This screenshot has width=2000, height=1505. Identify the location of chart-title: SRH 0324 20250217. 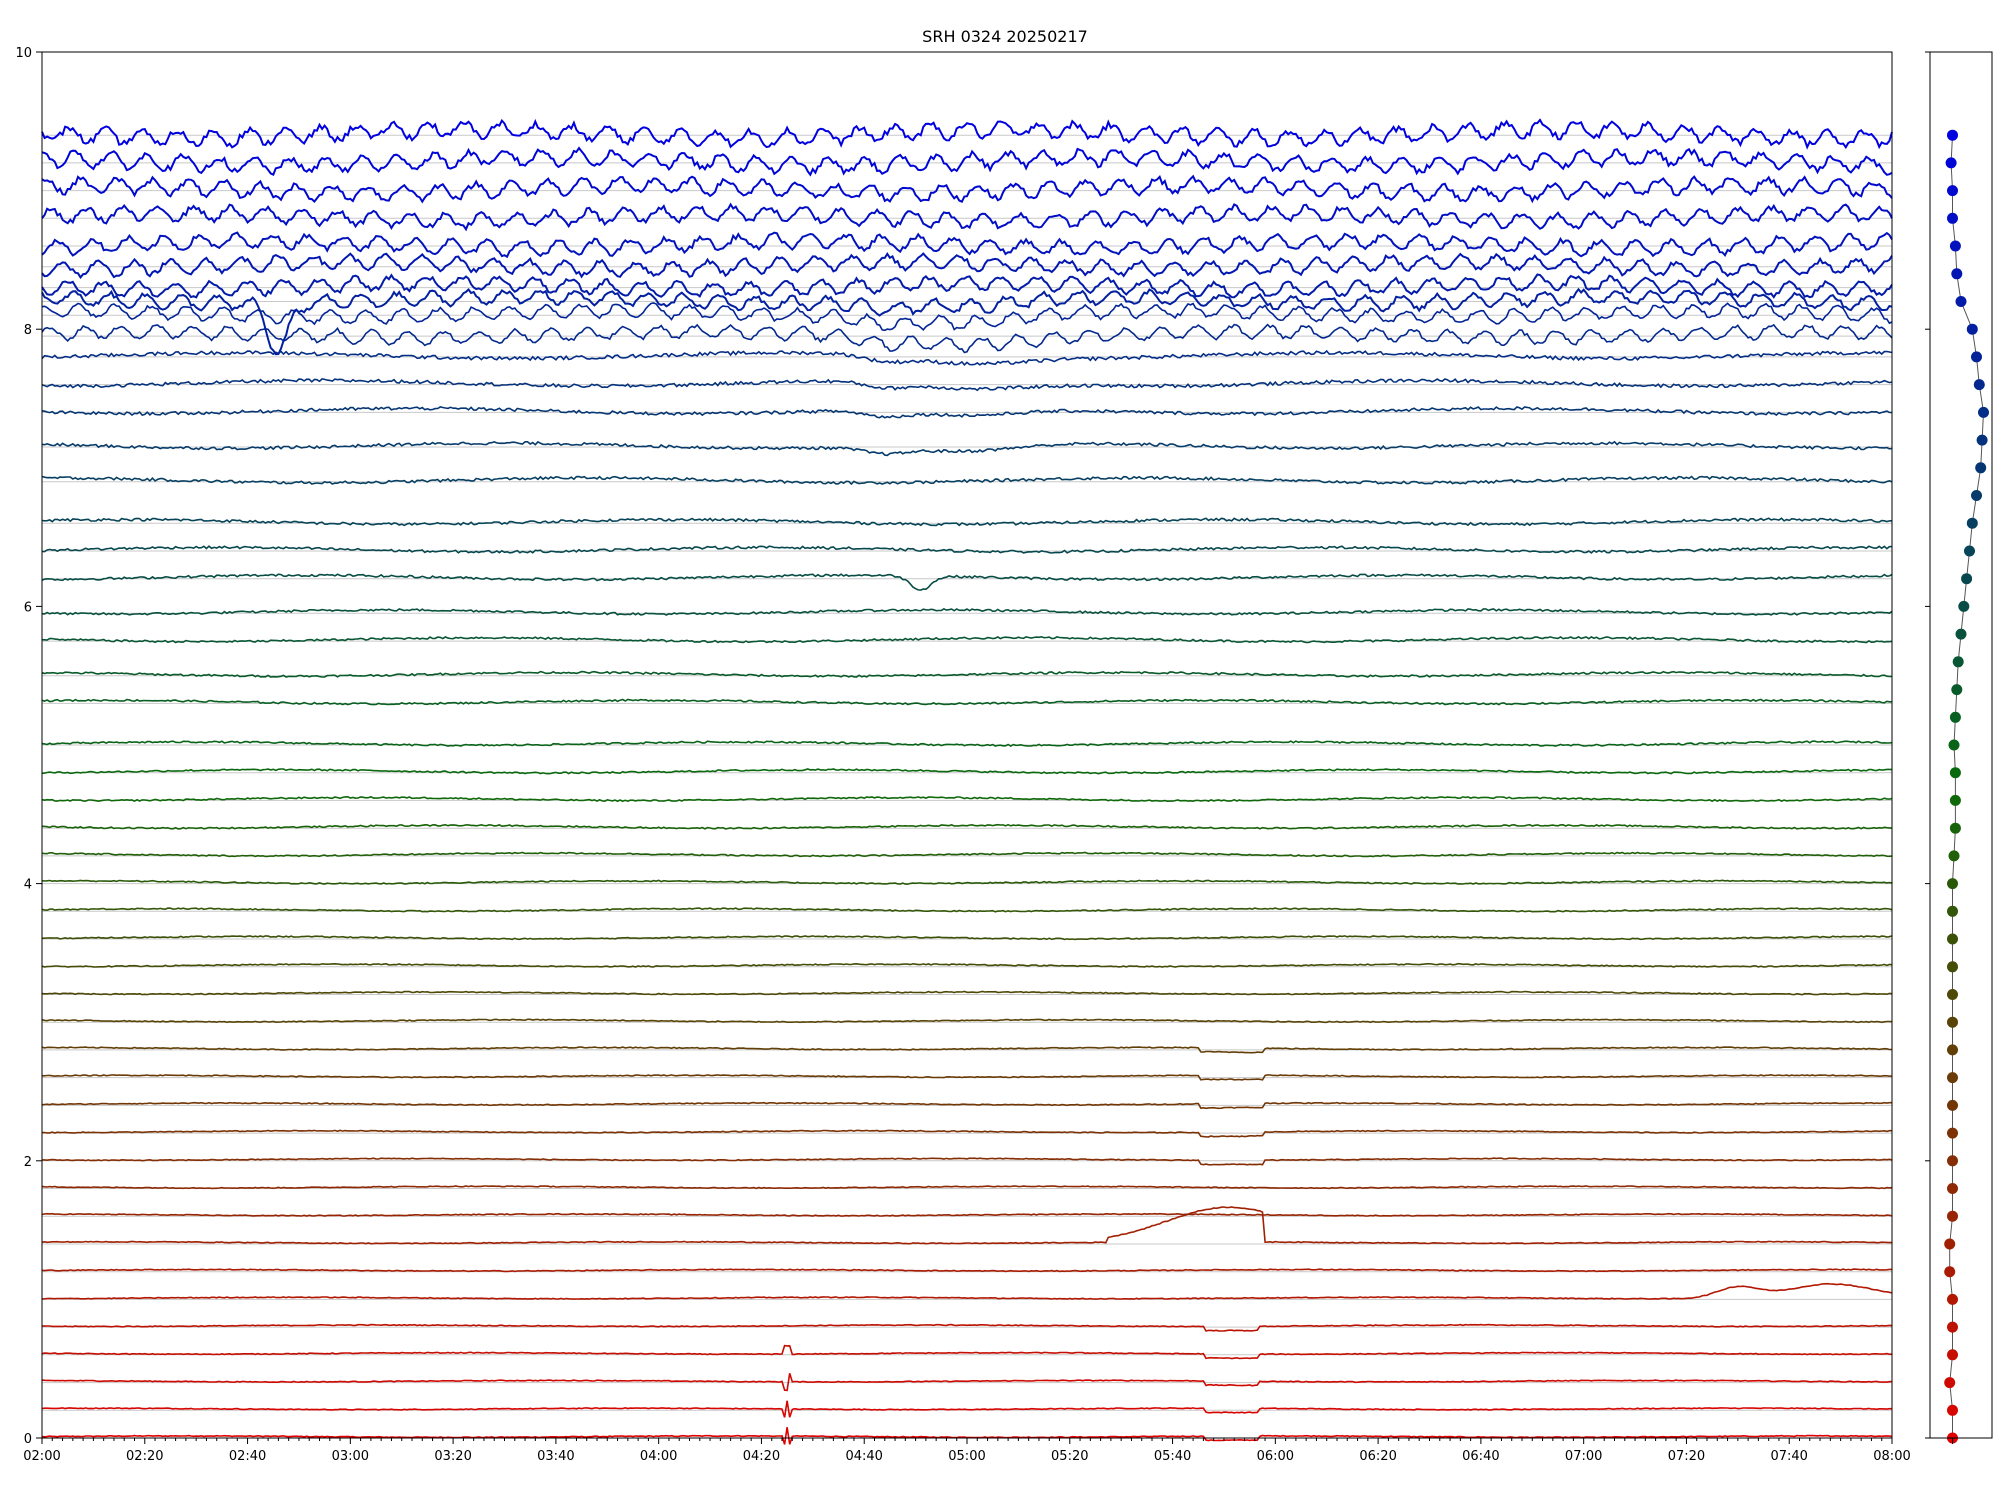
(1005, 36).